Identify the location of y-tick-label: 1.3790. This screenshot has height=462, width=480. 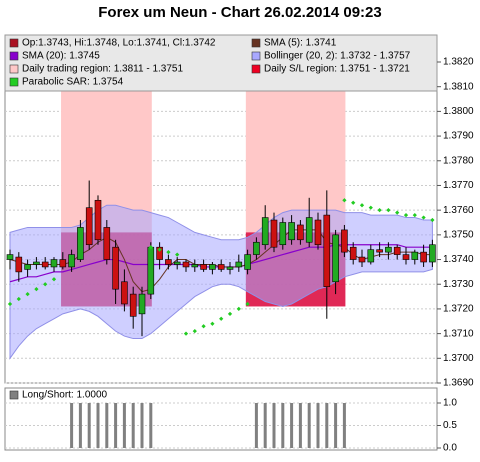
(458, 136).